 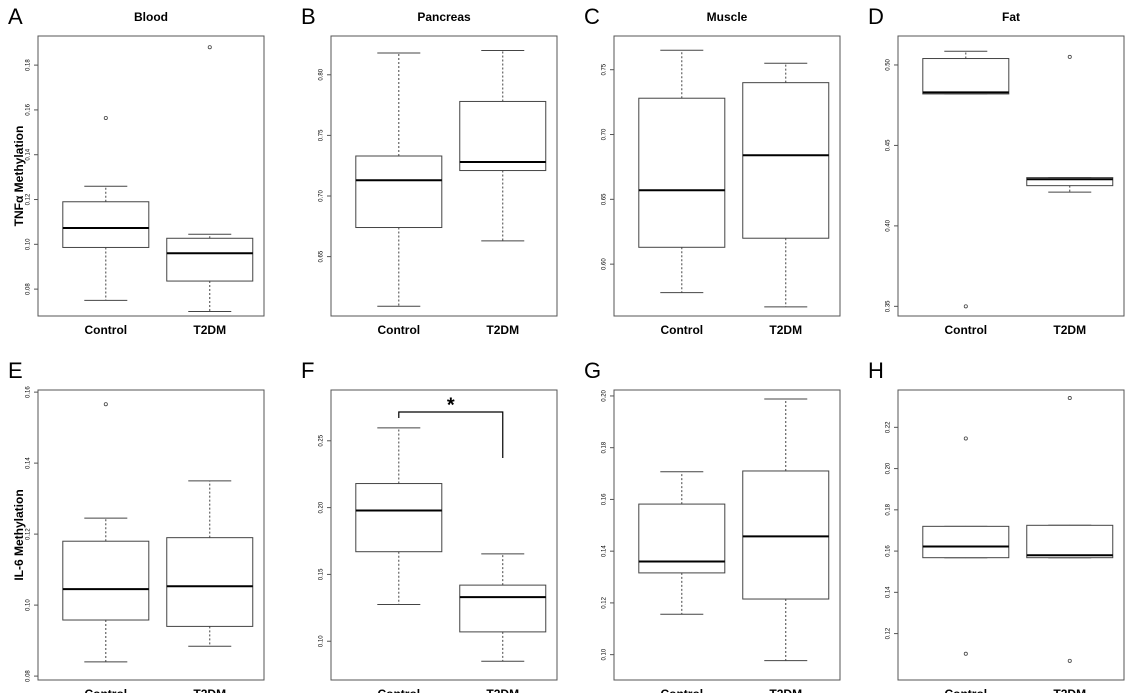 What do you see at coordinates (19, 176) in the screenshot?
I see `y-axis-label: TNFα Methylation` at bounding box center [19, 176].